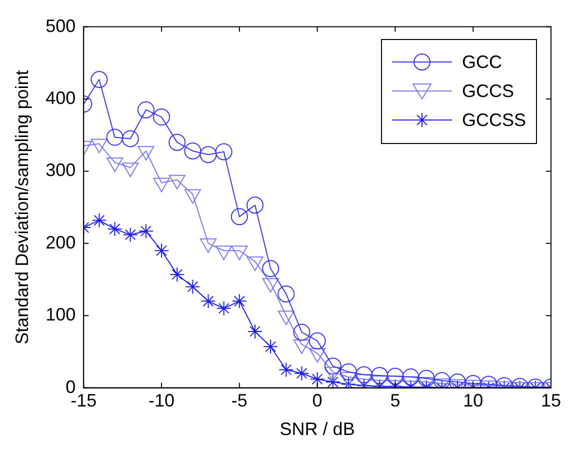 This screenshot has width=572, height=453. I want to click on y-tick-label: 100, so click(61, 314).